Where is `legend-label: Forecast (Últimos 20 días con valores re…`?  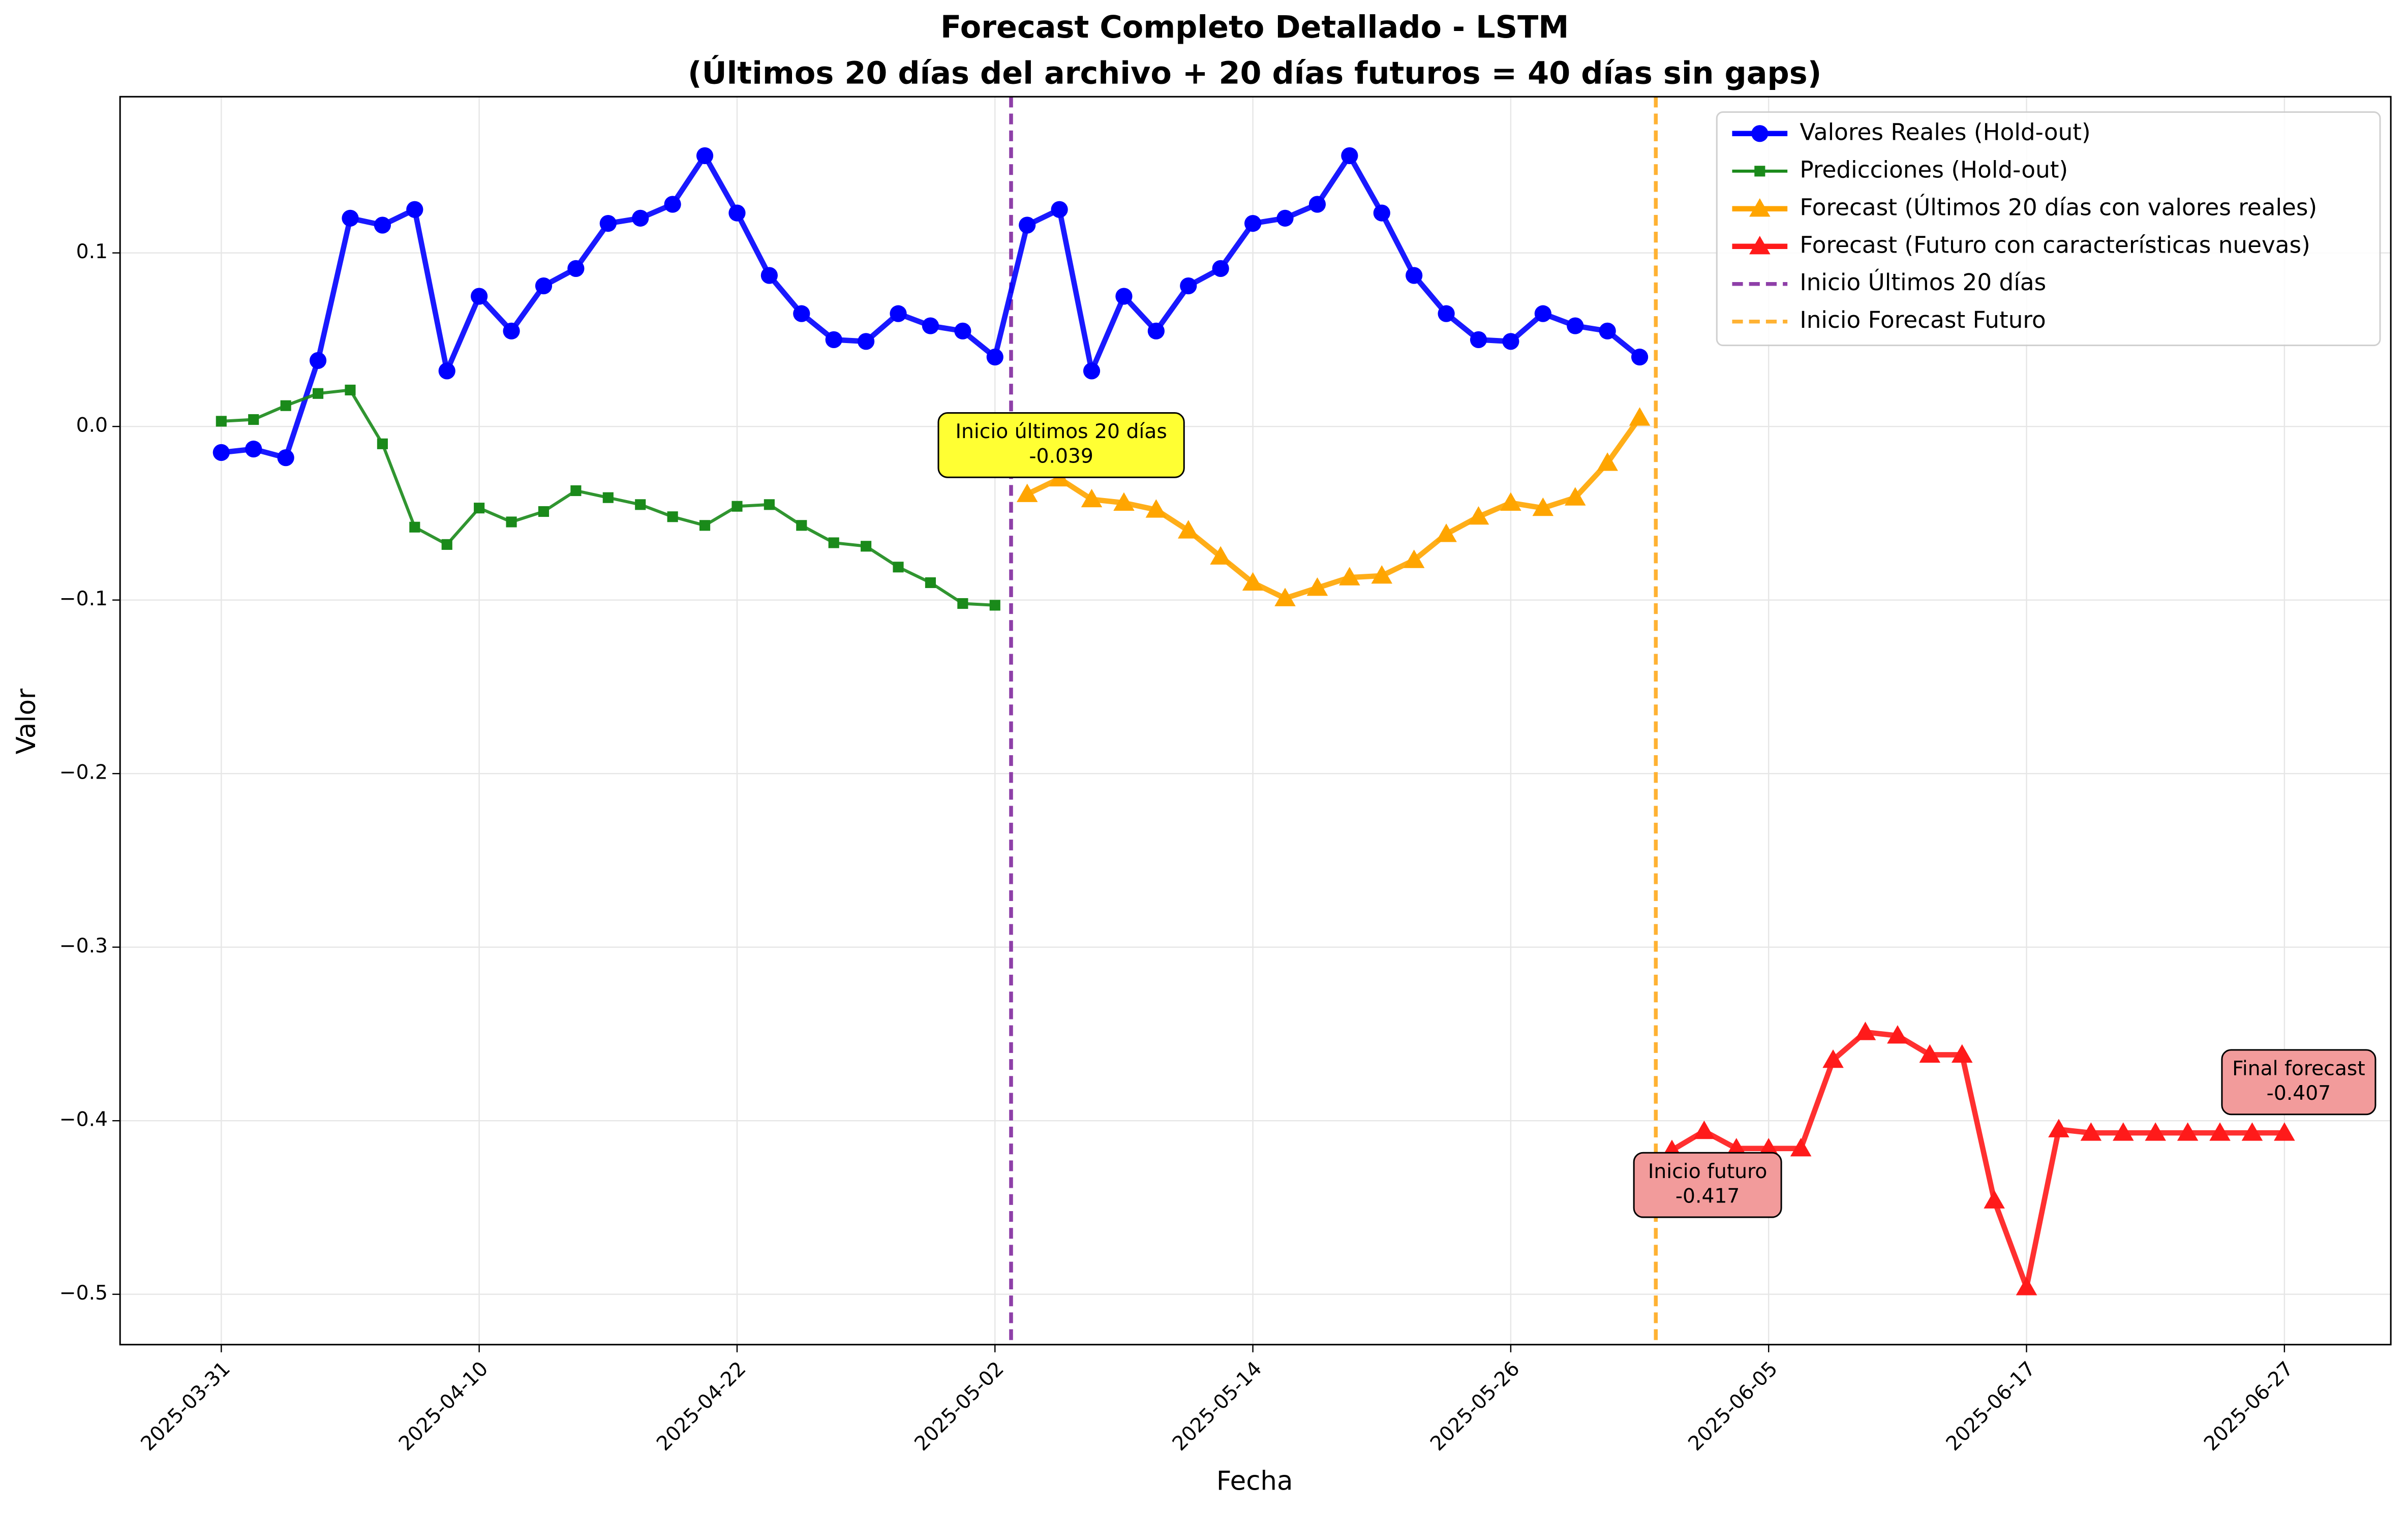
legend-label: Forecast (Últimos 20 días con valores re… is located at coordinates (2058, 207).